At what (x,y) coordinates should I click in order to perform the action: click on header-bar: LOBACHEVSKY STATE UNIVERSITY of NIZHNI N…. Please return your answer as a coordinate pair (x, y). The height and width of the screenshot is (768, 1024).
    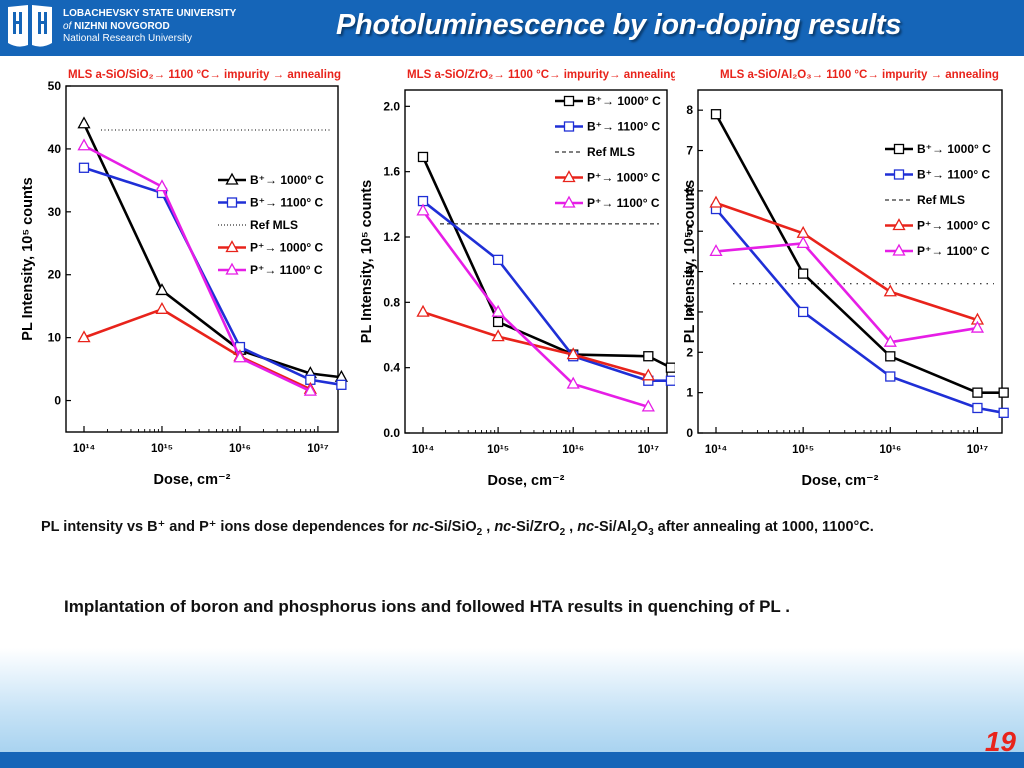
    Looking at the image, I should click on (512, 28).